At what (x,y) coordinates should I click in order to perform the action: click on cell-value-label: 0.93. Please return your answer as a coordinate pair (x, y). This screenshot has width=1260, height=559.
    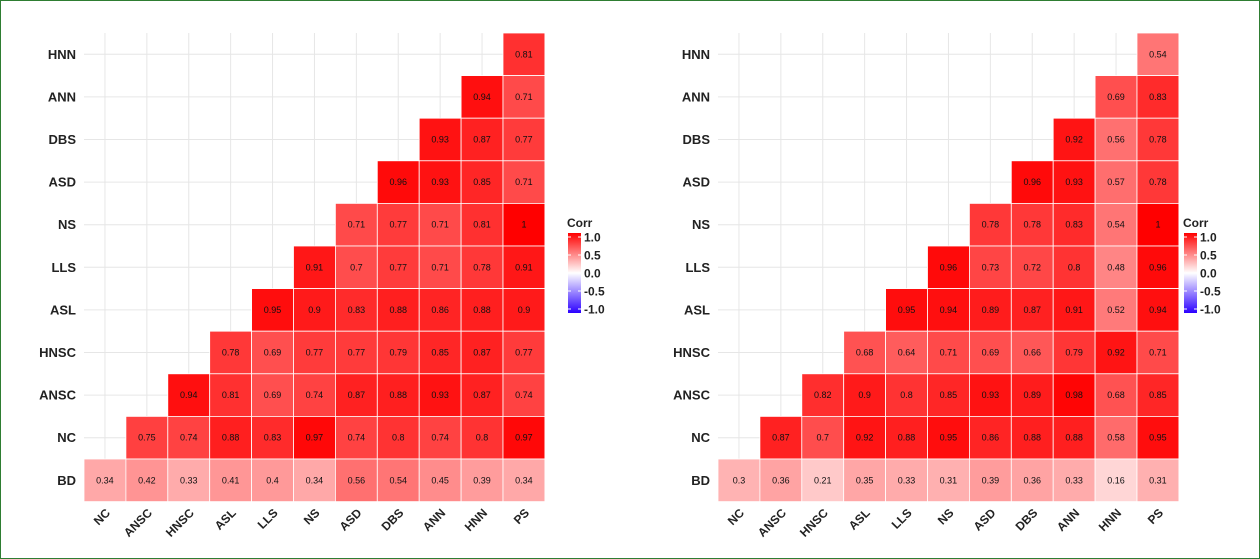
    Looking at the image, I should click on (440, 140).